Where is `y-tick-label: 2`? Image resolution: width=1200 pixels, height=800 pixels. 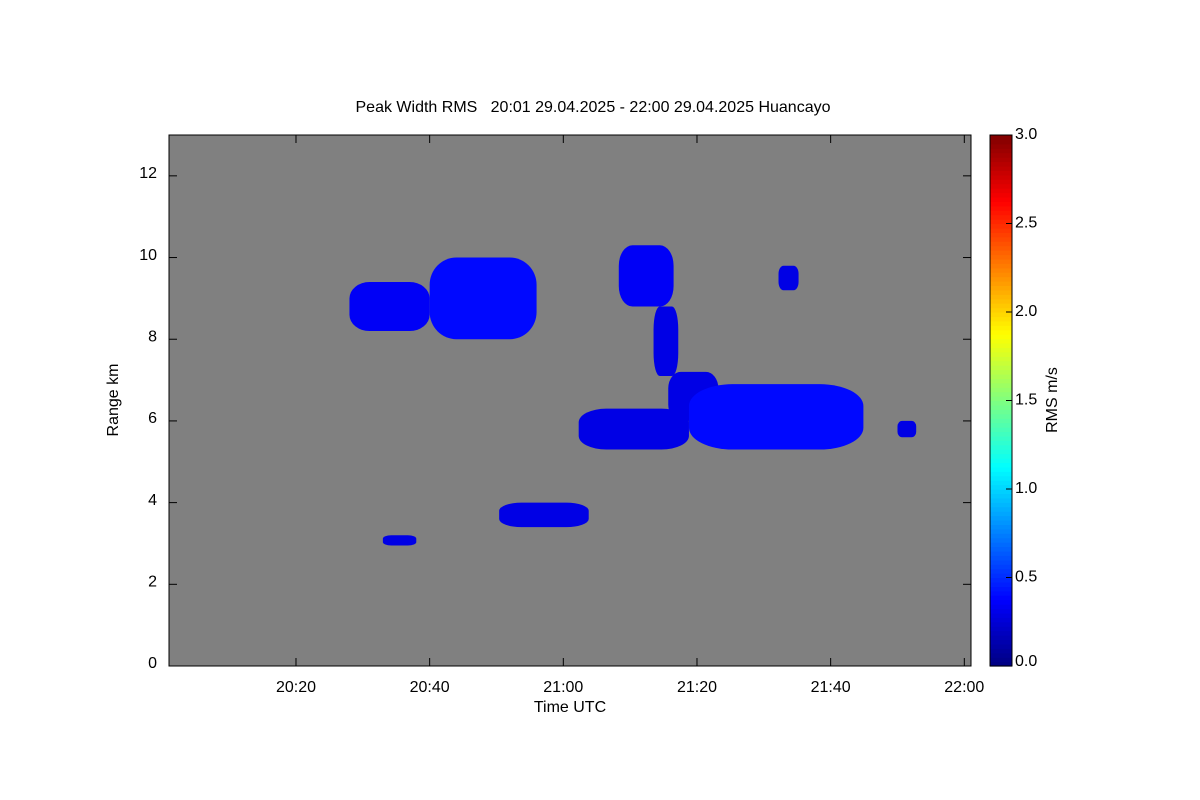
y-tick-label: 2 is located at coordinates (152, 582).